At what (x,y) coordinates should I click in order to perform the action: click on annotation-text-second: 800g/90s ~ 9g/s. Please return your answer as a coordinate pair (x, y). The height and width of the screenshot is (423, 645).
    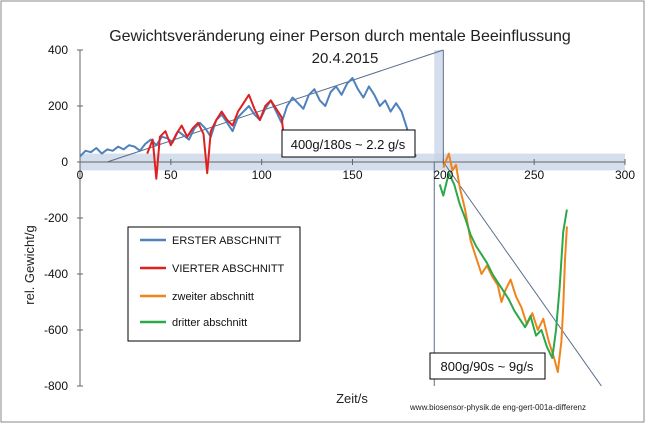
    Looking at the image, I should click on (487, 366).